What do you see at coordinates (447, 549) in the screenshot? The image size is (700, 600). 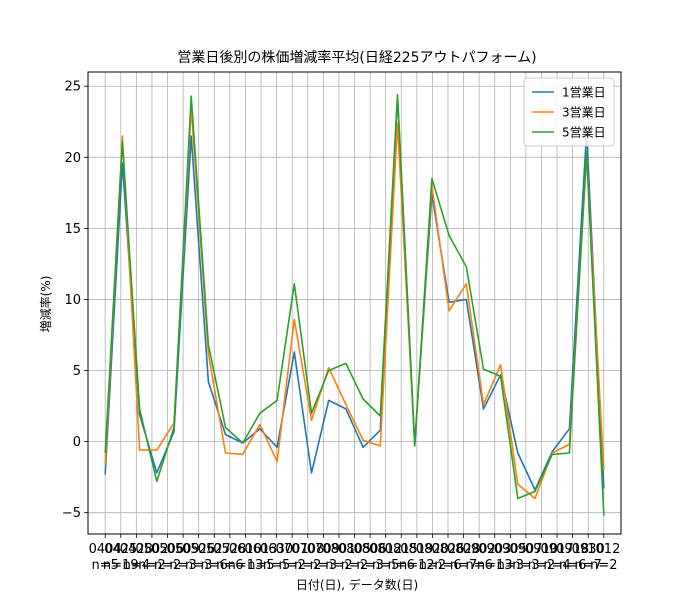 I see `x-tick-label: 0826` at bounding box center [447, 549].